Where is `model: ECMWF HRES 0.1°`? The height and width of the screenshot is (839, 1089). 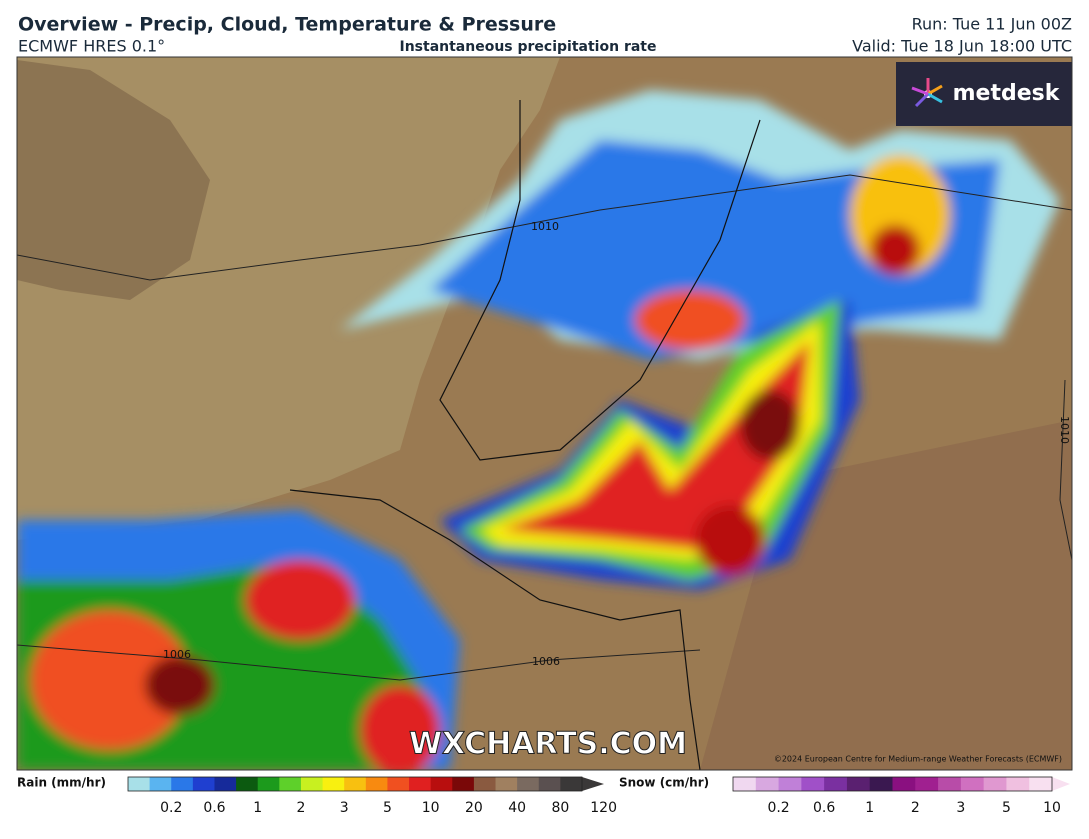
model: ECMWF HRES 0.1° is located at coordinates (91, 46).